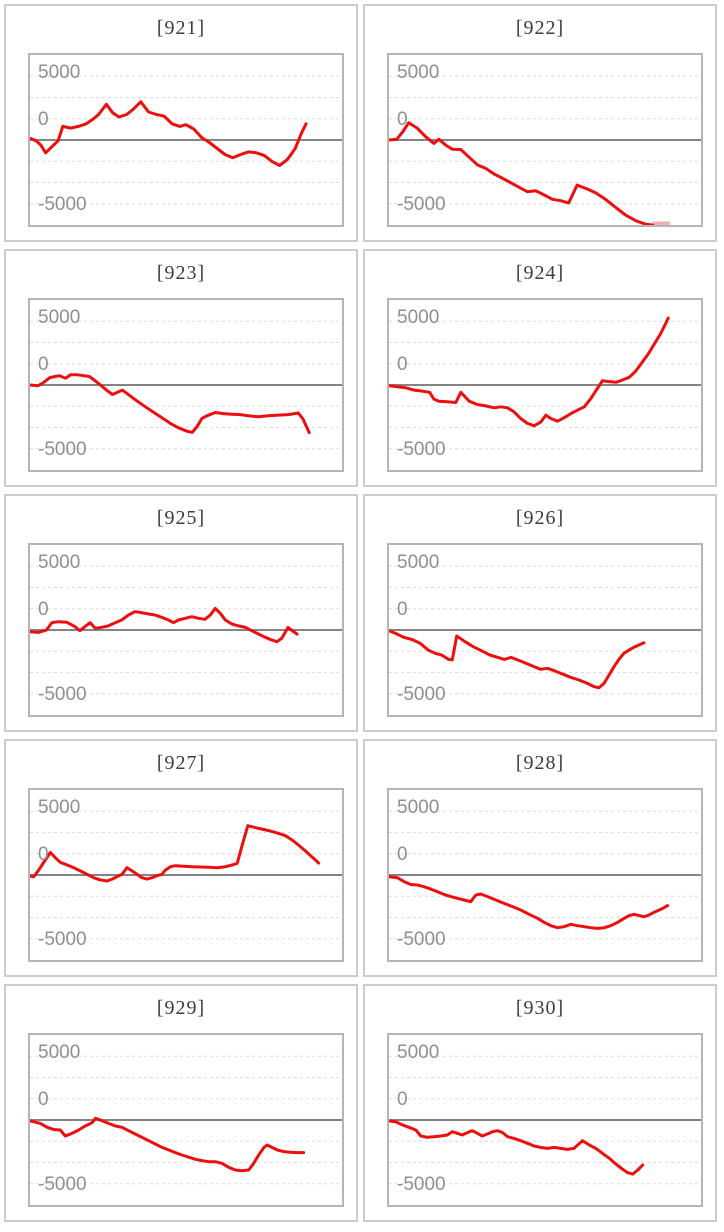 The height and width of the screenshot is (1232, 724). Describe the element at coordinates (181, 763) in the screenshot. I see `chart-title: [927]` at that location.